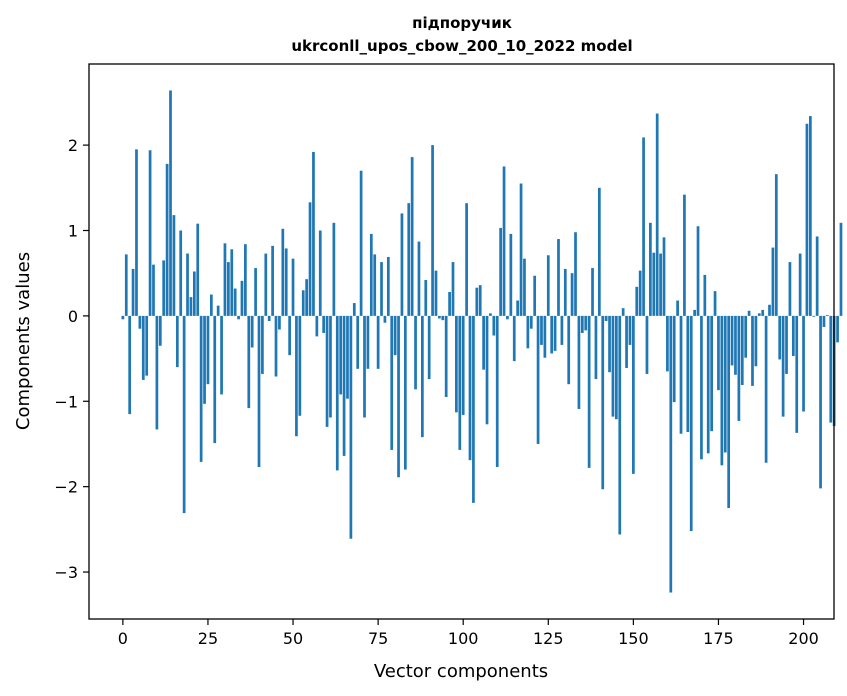 The width and height of the screenshot is (847, 696). What do you see at coordinates (803, 638) in the screenshot?
I see `x-tick-label: 200` at bounding box center [803, 638].